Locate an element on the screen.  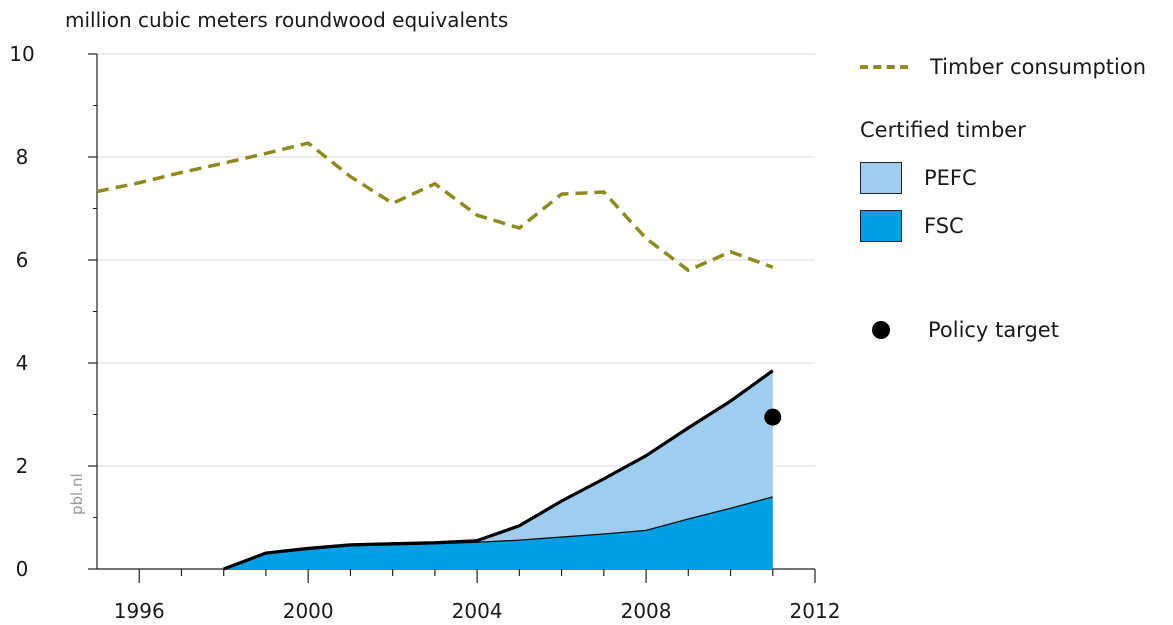
y-tick-label: 4 is located at coordinates (22, 363).